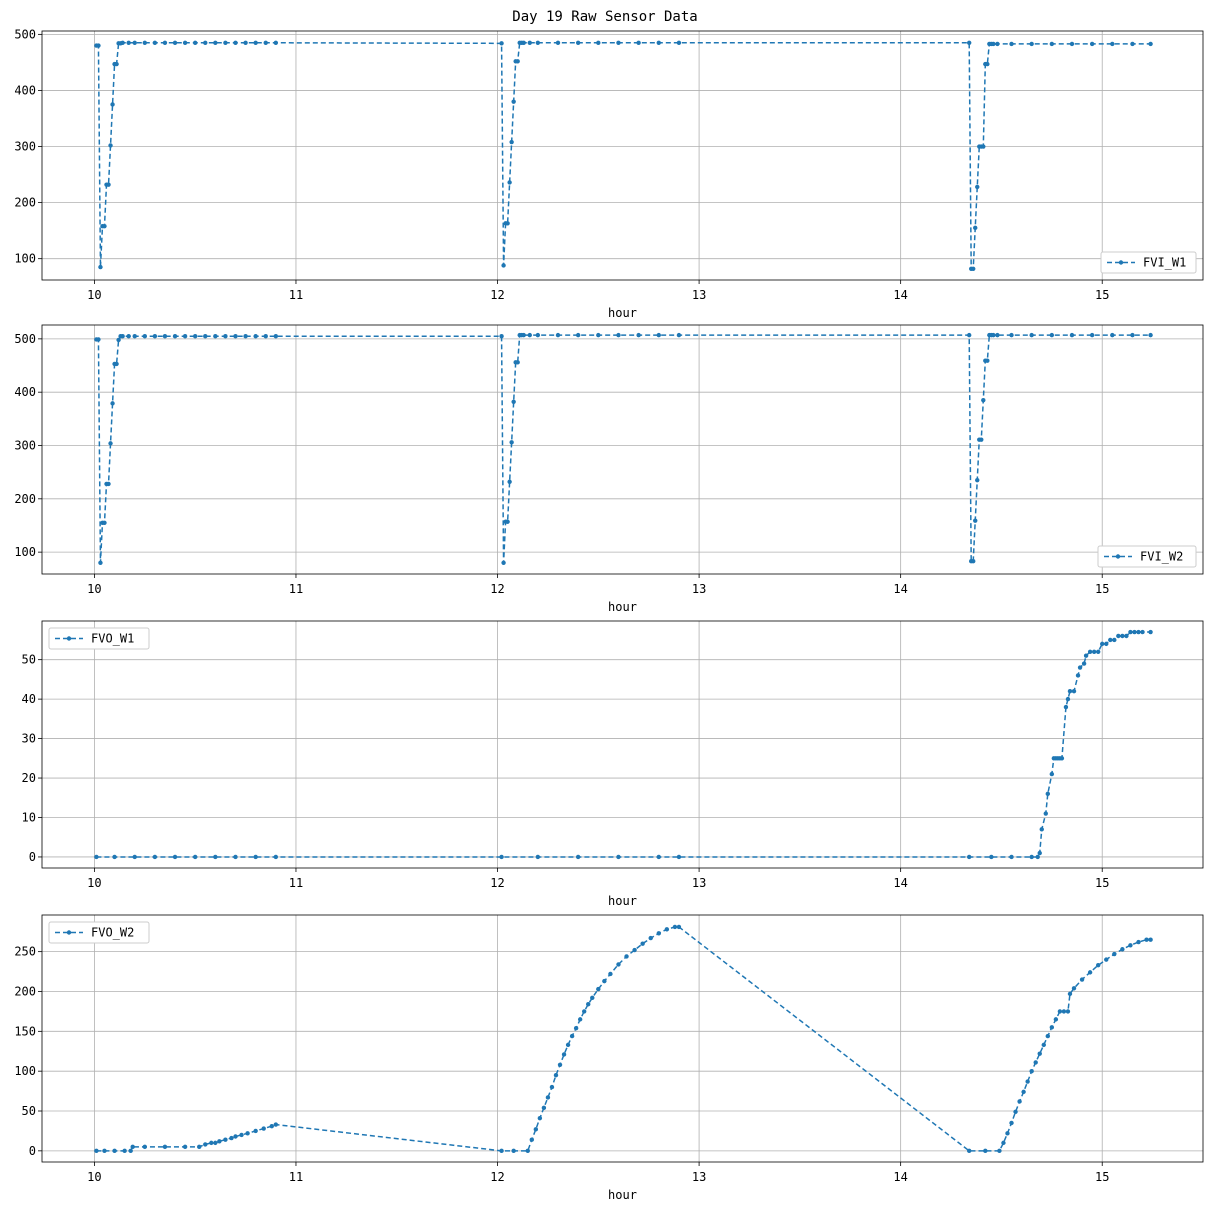 The image size is (1211, 1211). Describe the element at coordinates (69, 638) in the screenshot. I see `legend-marker` at that location.